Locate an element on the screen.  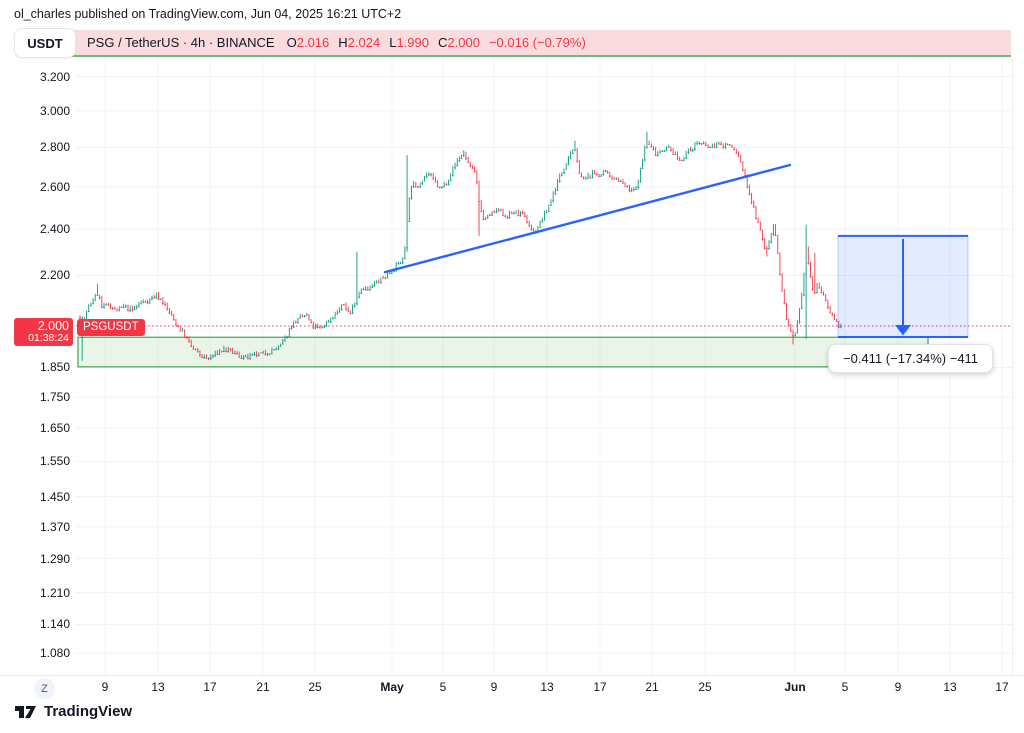
price-tick-label: 1.450 is located at coordinates (54, 497).